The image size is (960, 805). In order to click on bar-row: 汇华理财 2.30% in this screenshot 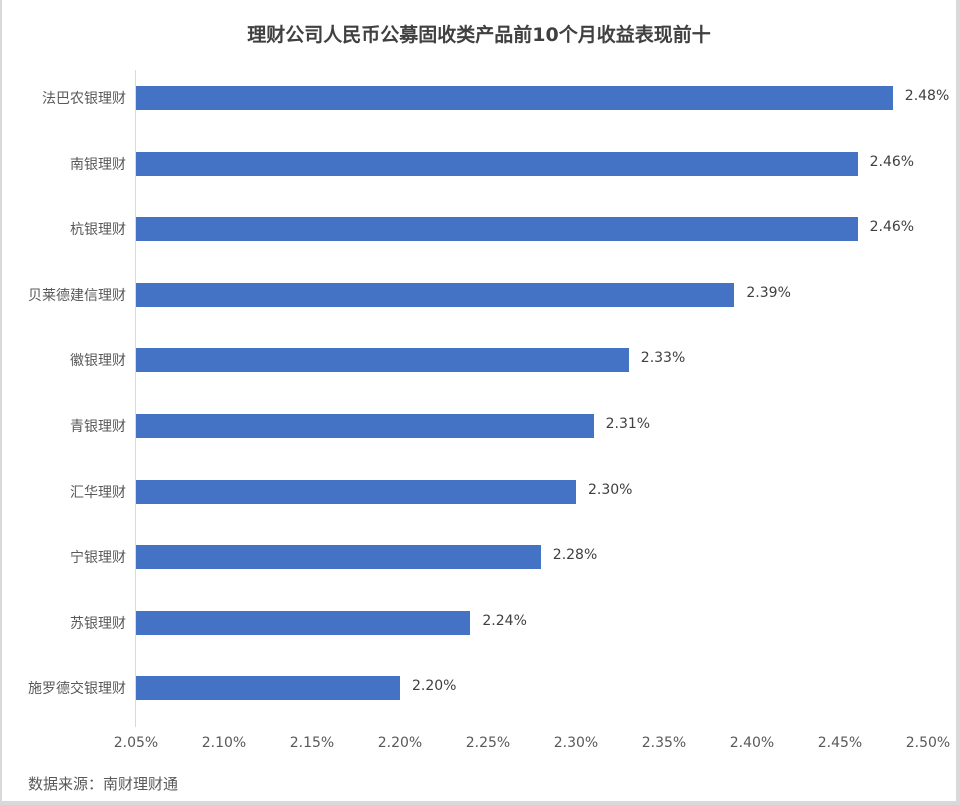, I will do `click(479, 491)`.